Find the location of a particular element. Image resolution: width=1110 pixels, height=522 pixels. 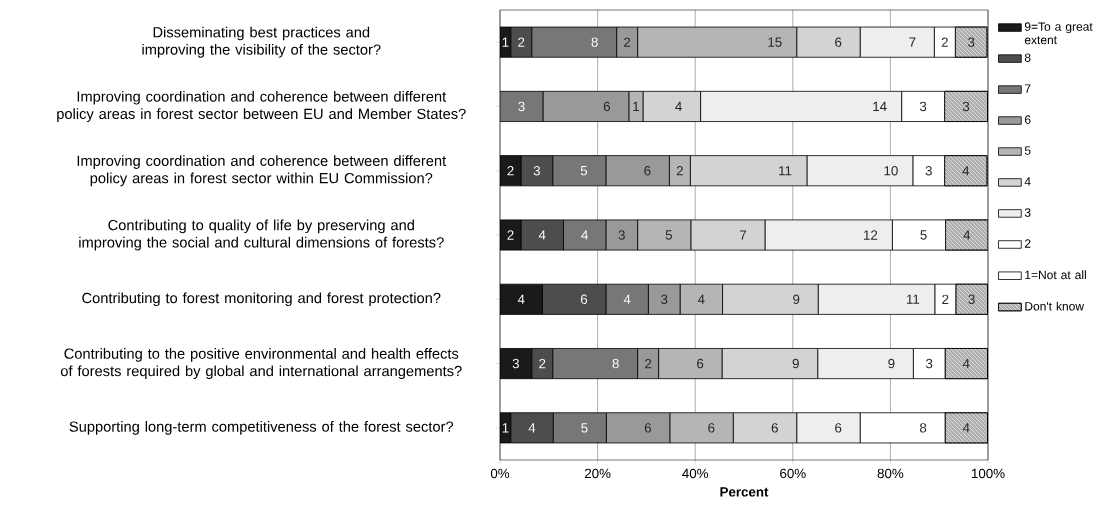

legend-label: 8 is located at coordinates (1027, 57).